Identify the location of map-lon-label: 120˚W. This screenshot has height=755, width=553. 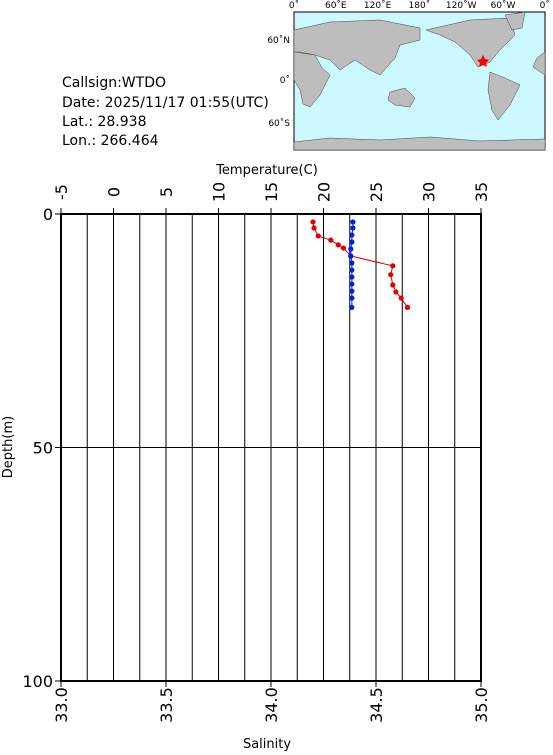
(461, 5).